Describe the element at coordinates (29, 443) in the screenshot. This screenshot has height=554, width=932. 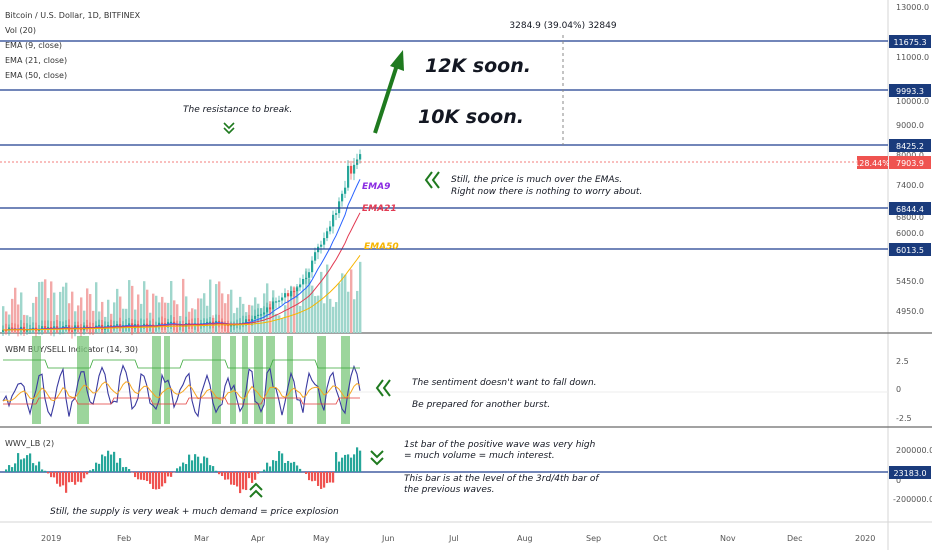
I see `indicator2-title: WWV_LB (2)` at that location.